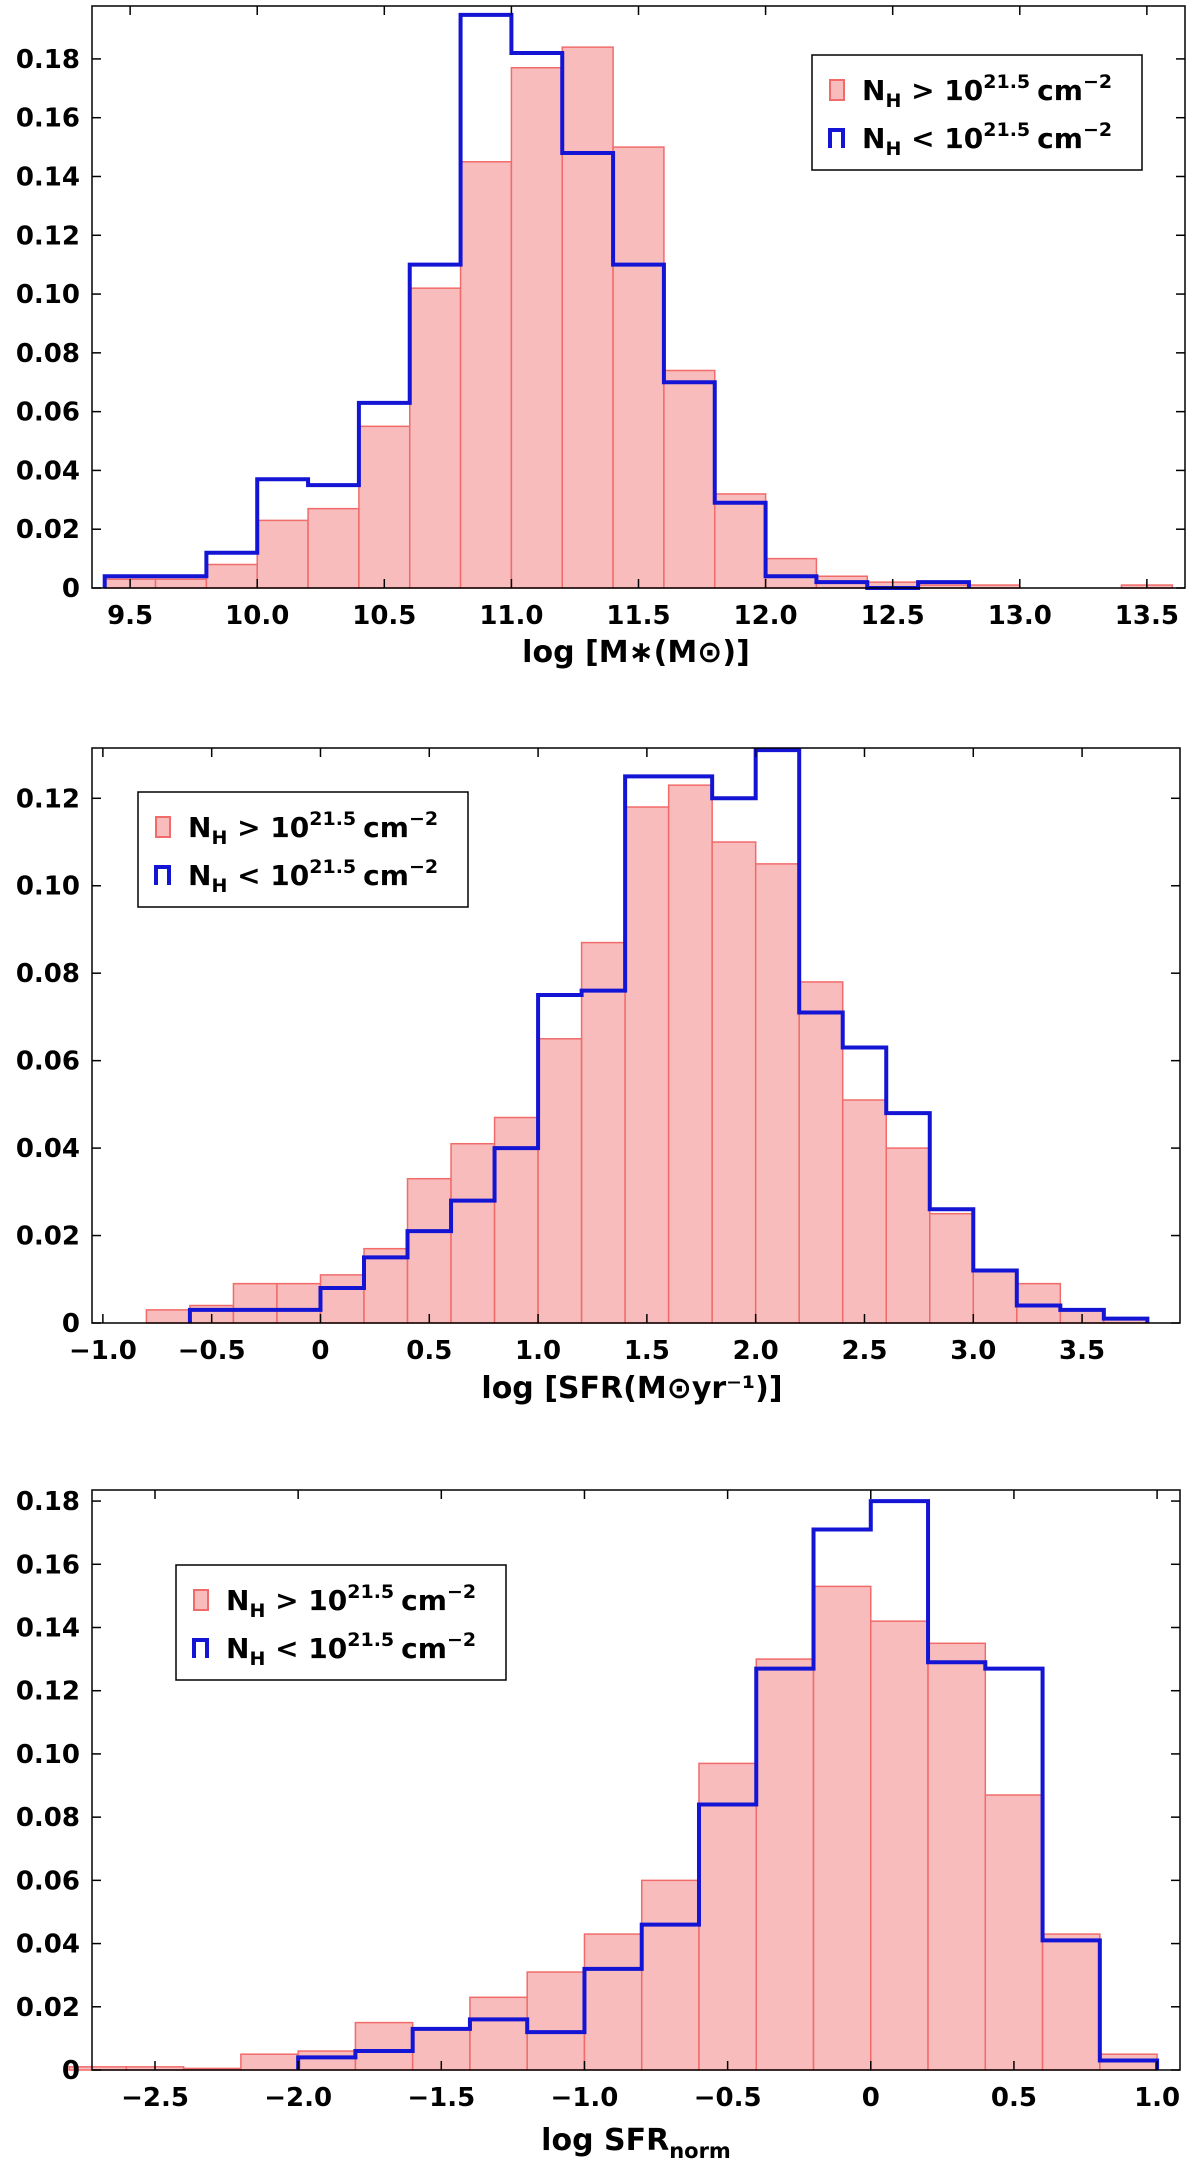 The image size is (1200, 2164). What do you see at coordinates (973, 1351) in the screenshot?
I see `x-tick-label: 3.0` at bounding box center [973, 1351].